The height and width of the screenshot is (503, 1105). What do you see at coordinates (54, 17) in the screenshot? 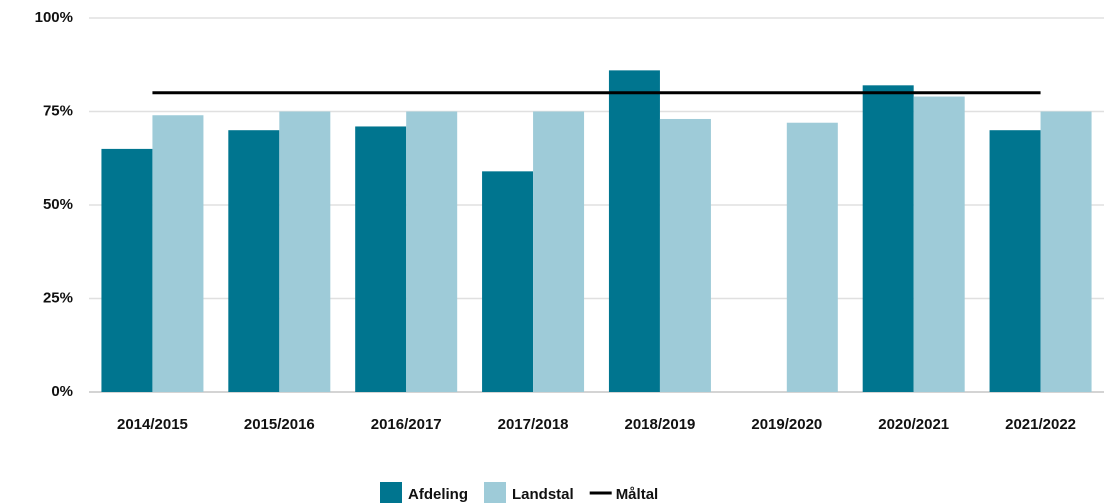
I see `y-tick-label: 100%` at bounding box center [54, 17].